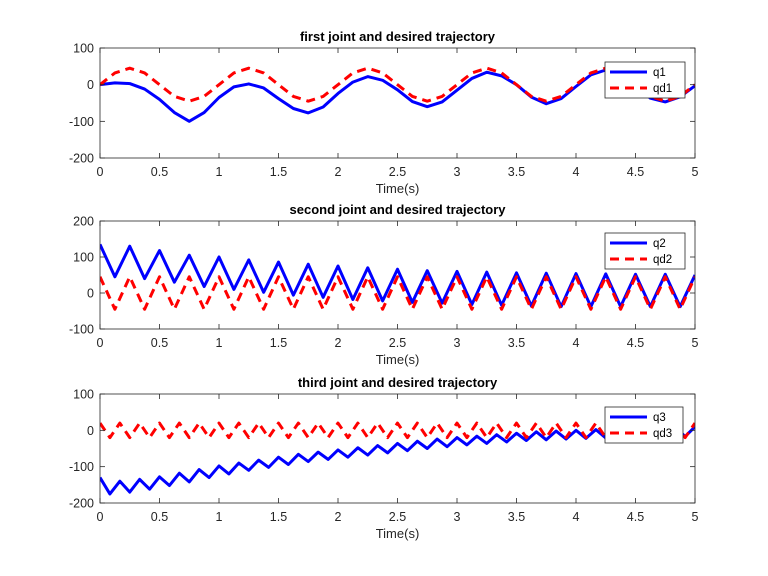  I want to click on legend-label-qd1: qd1, so click(662, 89).